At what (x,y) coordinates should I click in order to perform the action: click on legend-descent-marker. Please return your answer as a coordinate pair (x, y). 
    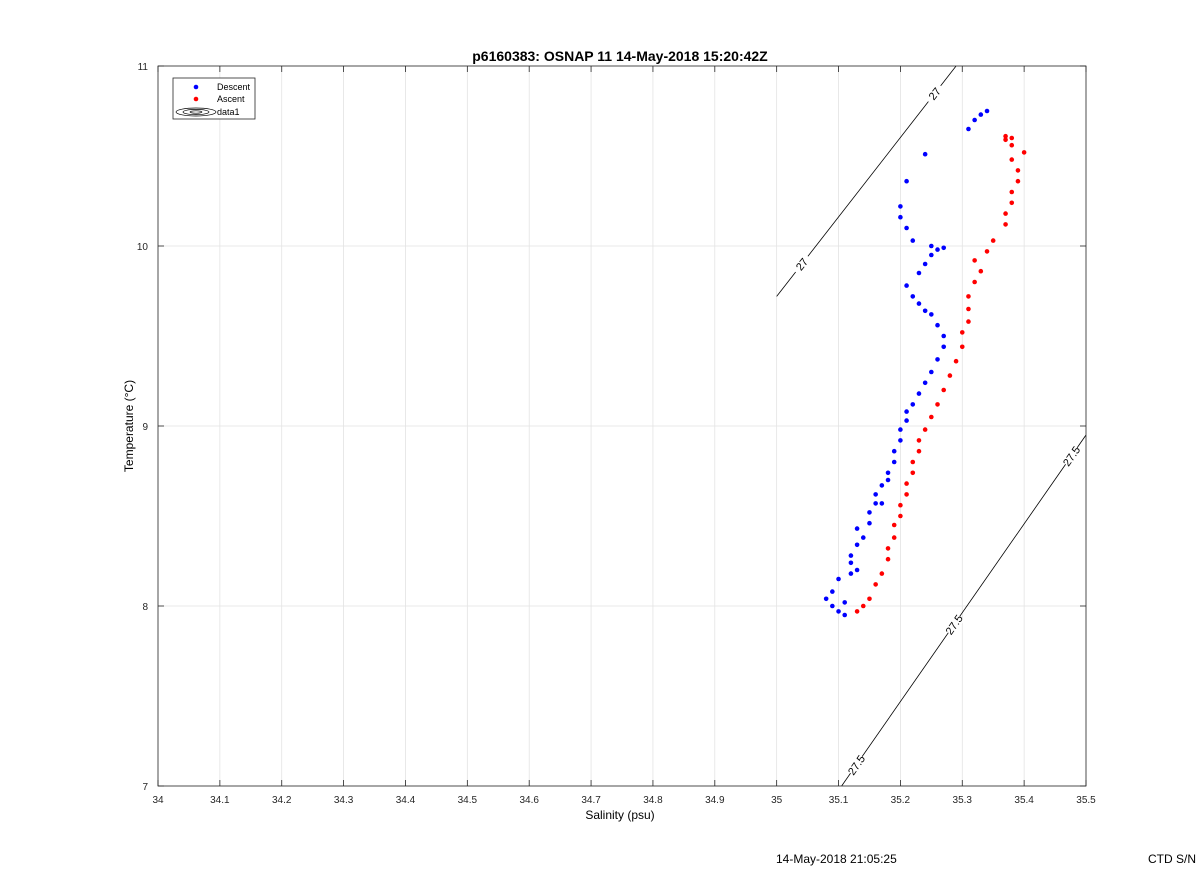
    Looking at the image, I should click on (196, 87).